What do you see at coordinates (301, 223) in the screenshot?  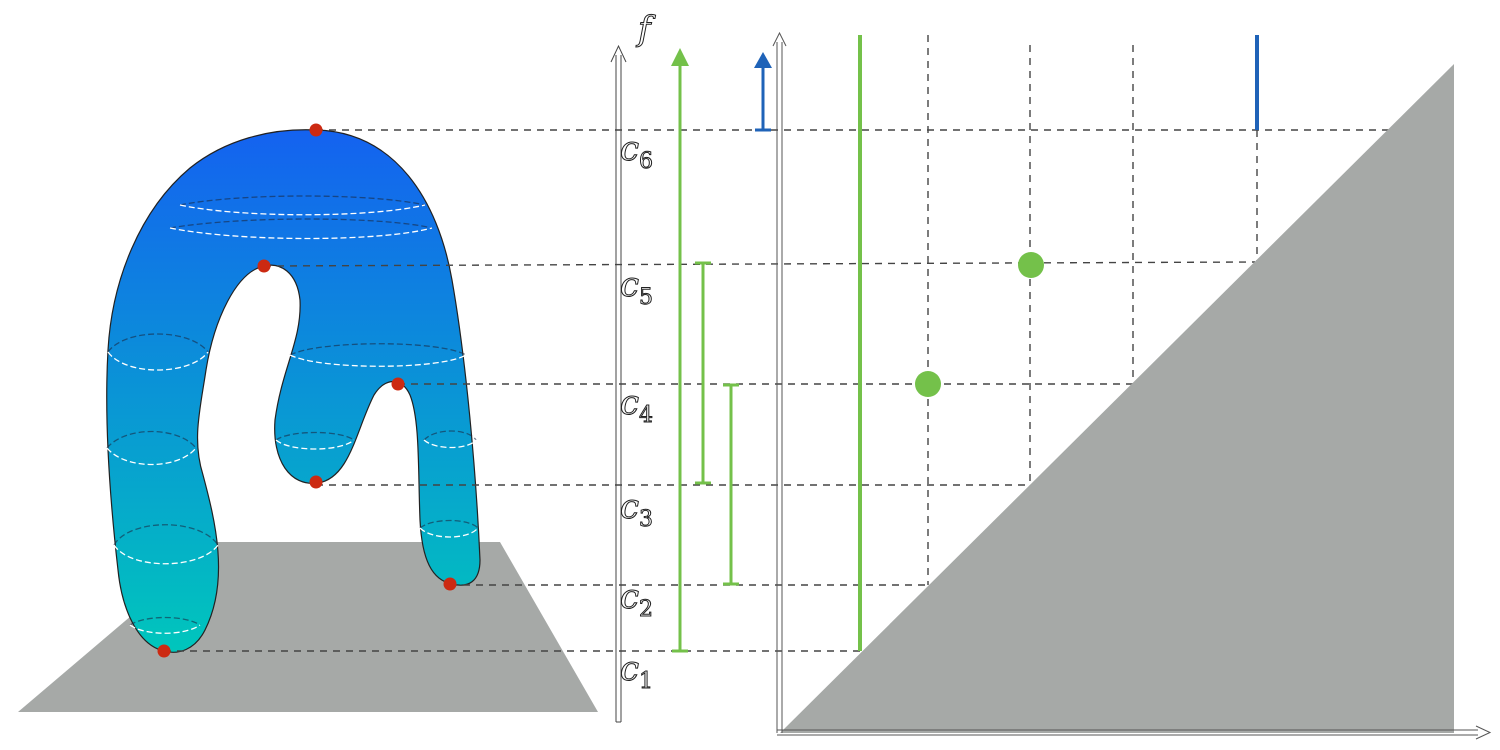 I see `contour-top2-back` at bounding box center [301, 223].